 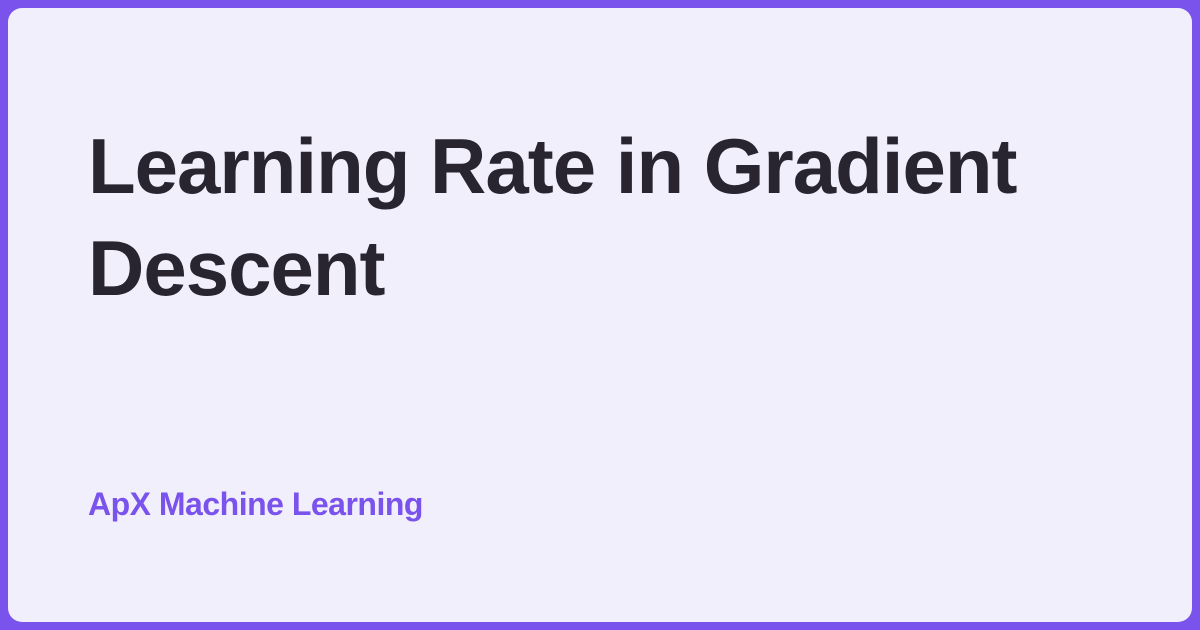 I want to click on brand-name: ApX Machine Learning, so click(x=255, y=504).